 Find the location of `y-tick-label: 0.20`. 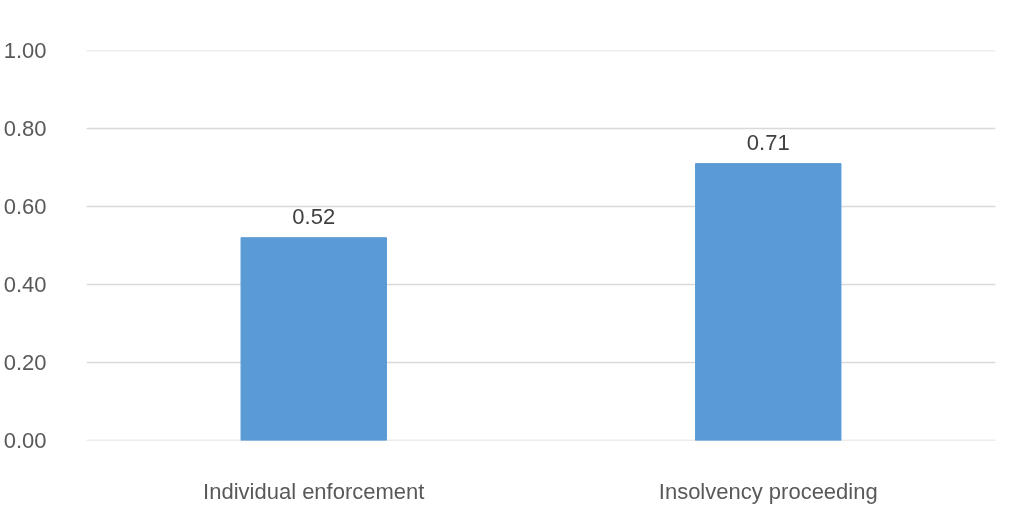

y-tick-label: 0.20 is located at coordinates (25, 362).